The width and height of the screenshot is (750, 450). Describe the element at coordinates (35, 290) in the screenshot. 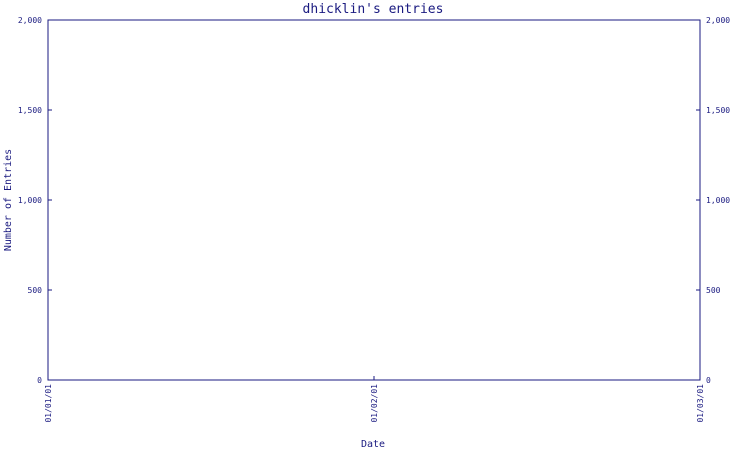

I see `y-tick-label-left: 500` at that location.